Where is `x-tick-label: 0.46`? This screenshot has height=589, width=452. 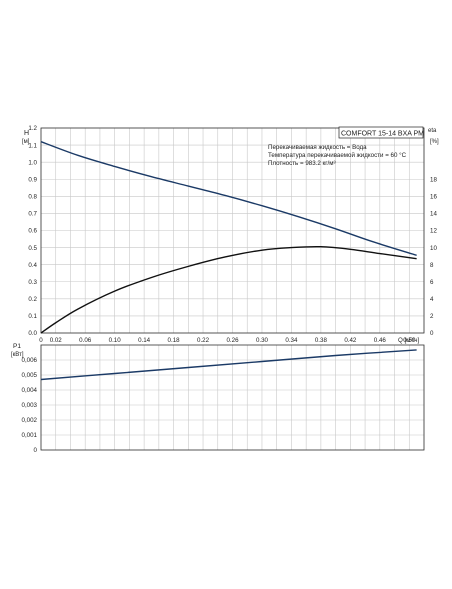
x-tick-label: 0.46 is located at coordinates (380, 340).